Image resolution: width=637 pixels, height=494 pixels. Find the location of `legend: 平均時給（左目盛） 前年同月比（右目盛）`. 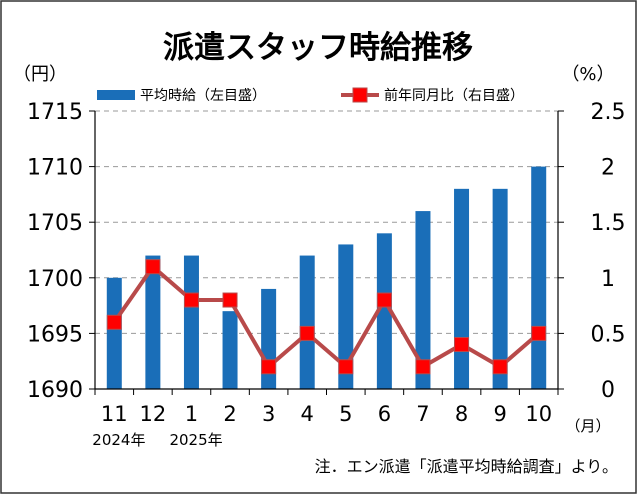

legend: 平均時給（左目盛） 前年同月比（右目盛） is located at coordinates (310, 95).